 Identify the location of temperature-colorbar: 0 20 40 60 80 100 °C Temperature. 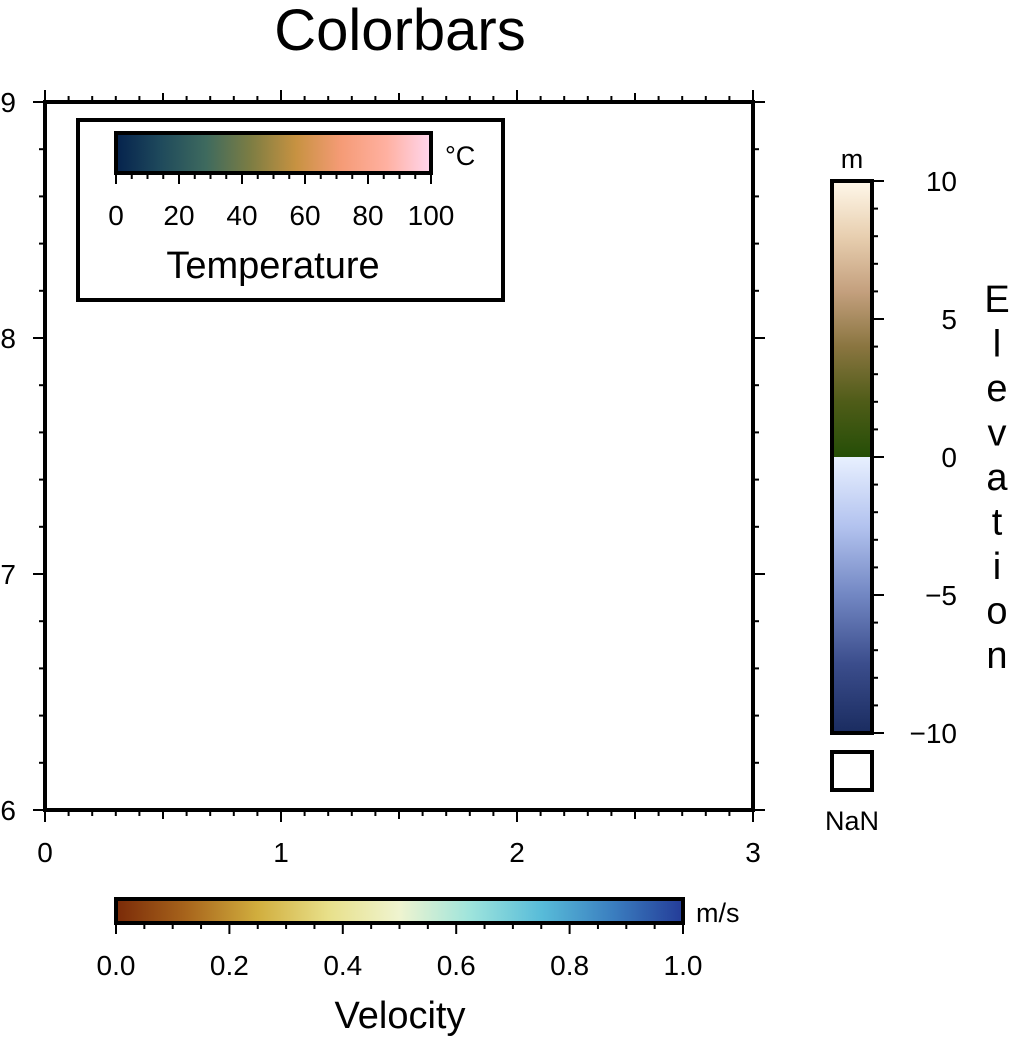
(290, 210).